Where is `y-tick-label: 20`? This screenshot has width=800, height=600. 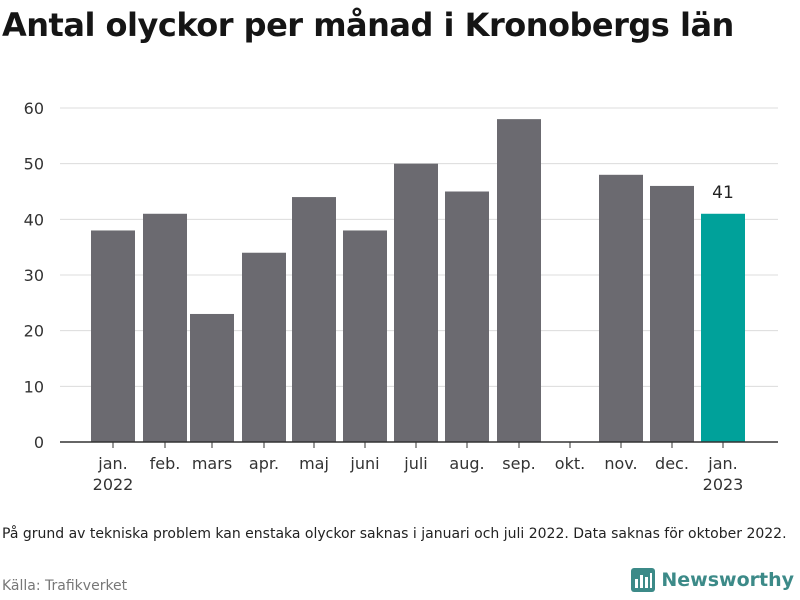 y-tick-label: 20 is located at coordinates (34, 331).